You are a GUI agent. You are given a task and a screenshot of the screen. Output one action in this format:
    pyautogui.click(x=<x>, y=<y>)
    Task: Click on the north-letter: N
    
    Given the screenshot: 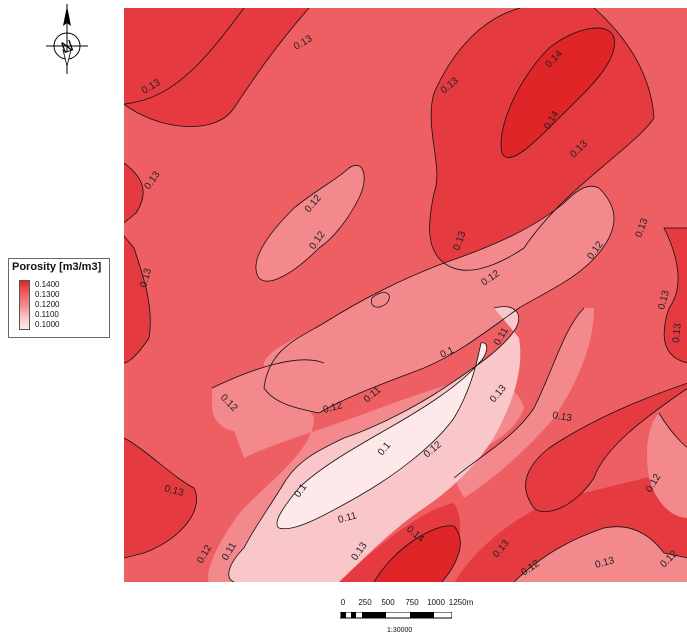 What is the action you would take?
    pyautogui.click(x=67, y=47)
    